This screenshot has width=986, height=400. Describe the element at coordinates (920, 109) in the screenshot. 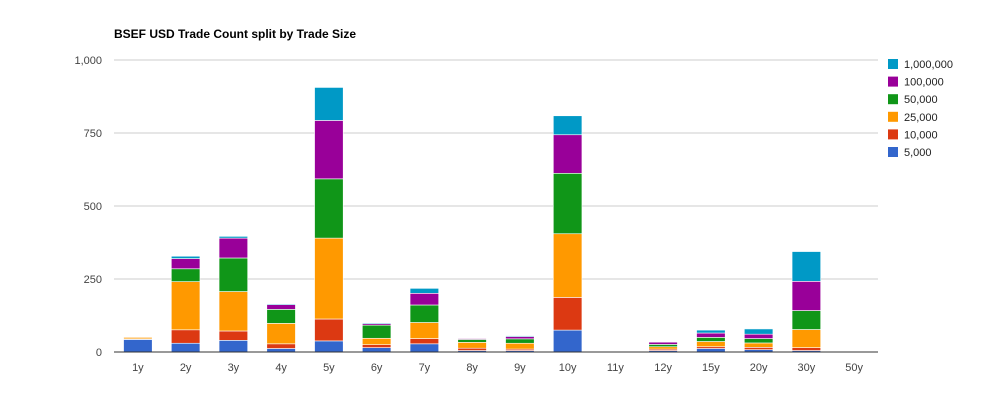

I see `legend: 1,000,000 100,000 50,000 25,000 10,000 5,000` at that location.